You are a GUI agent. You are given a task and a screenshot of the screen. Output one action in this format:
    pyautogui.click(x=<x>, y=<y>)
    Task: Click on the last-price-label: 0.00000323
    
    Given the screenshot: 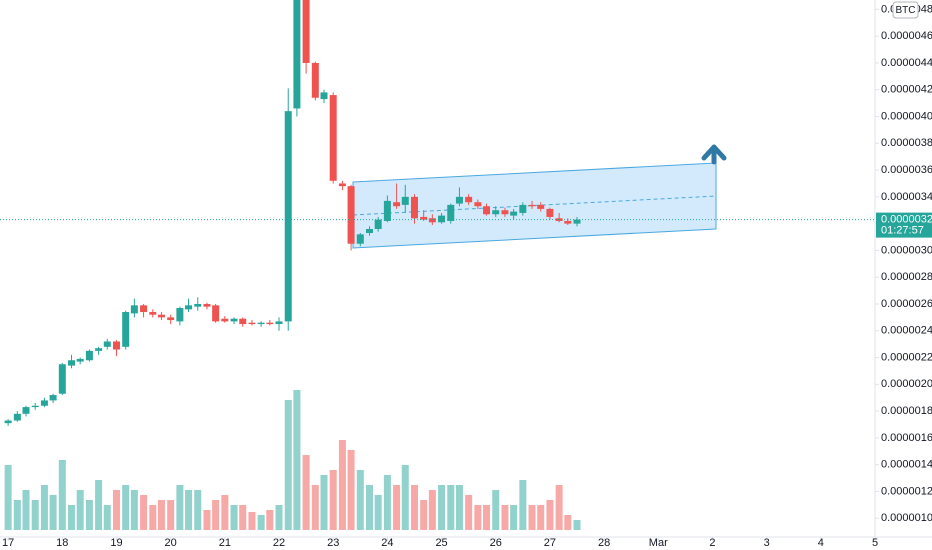 What is the action you would take?
    pyautogui.click(x=906, y=220)
    